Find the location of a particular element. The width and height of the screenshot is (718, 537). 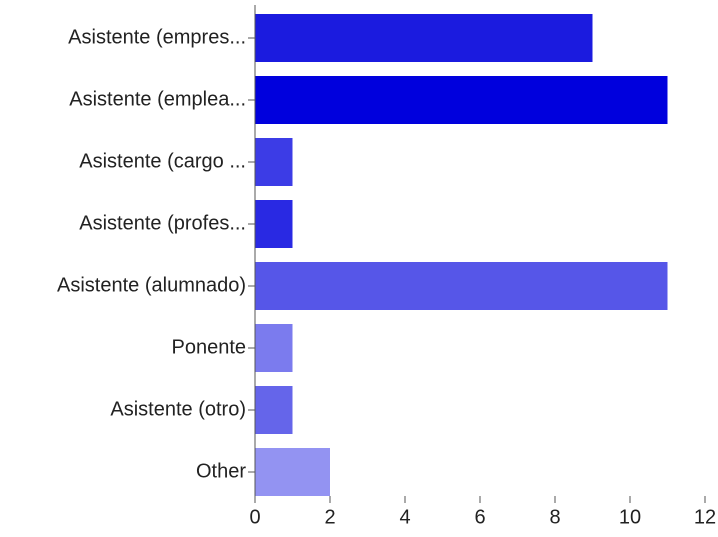

x-tick-label: 10 is located at coordinates (630, 517).